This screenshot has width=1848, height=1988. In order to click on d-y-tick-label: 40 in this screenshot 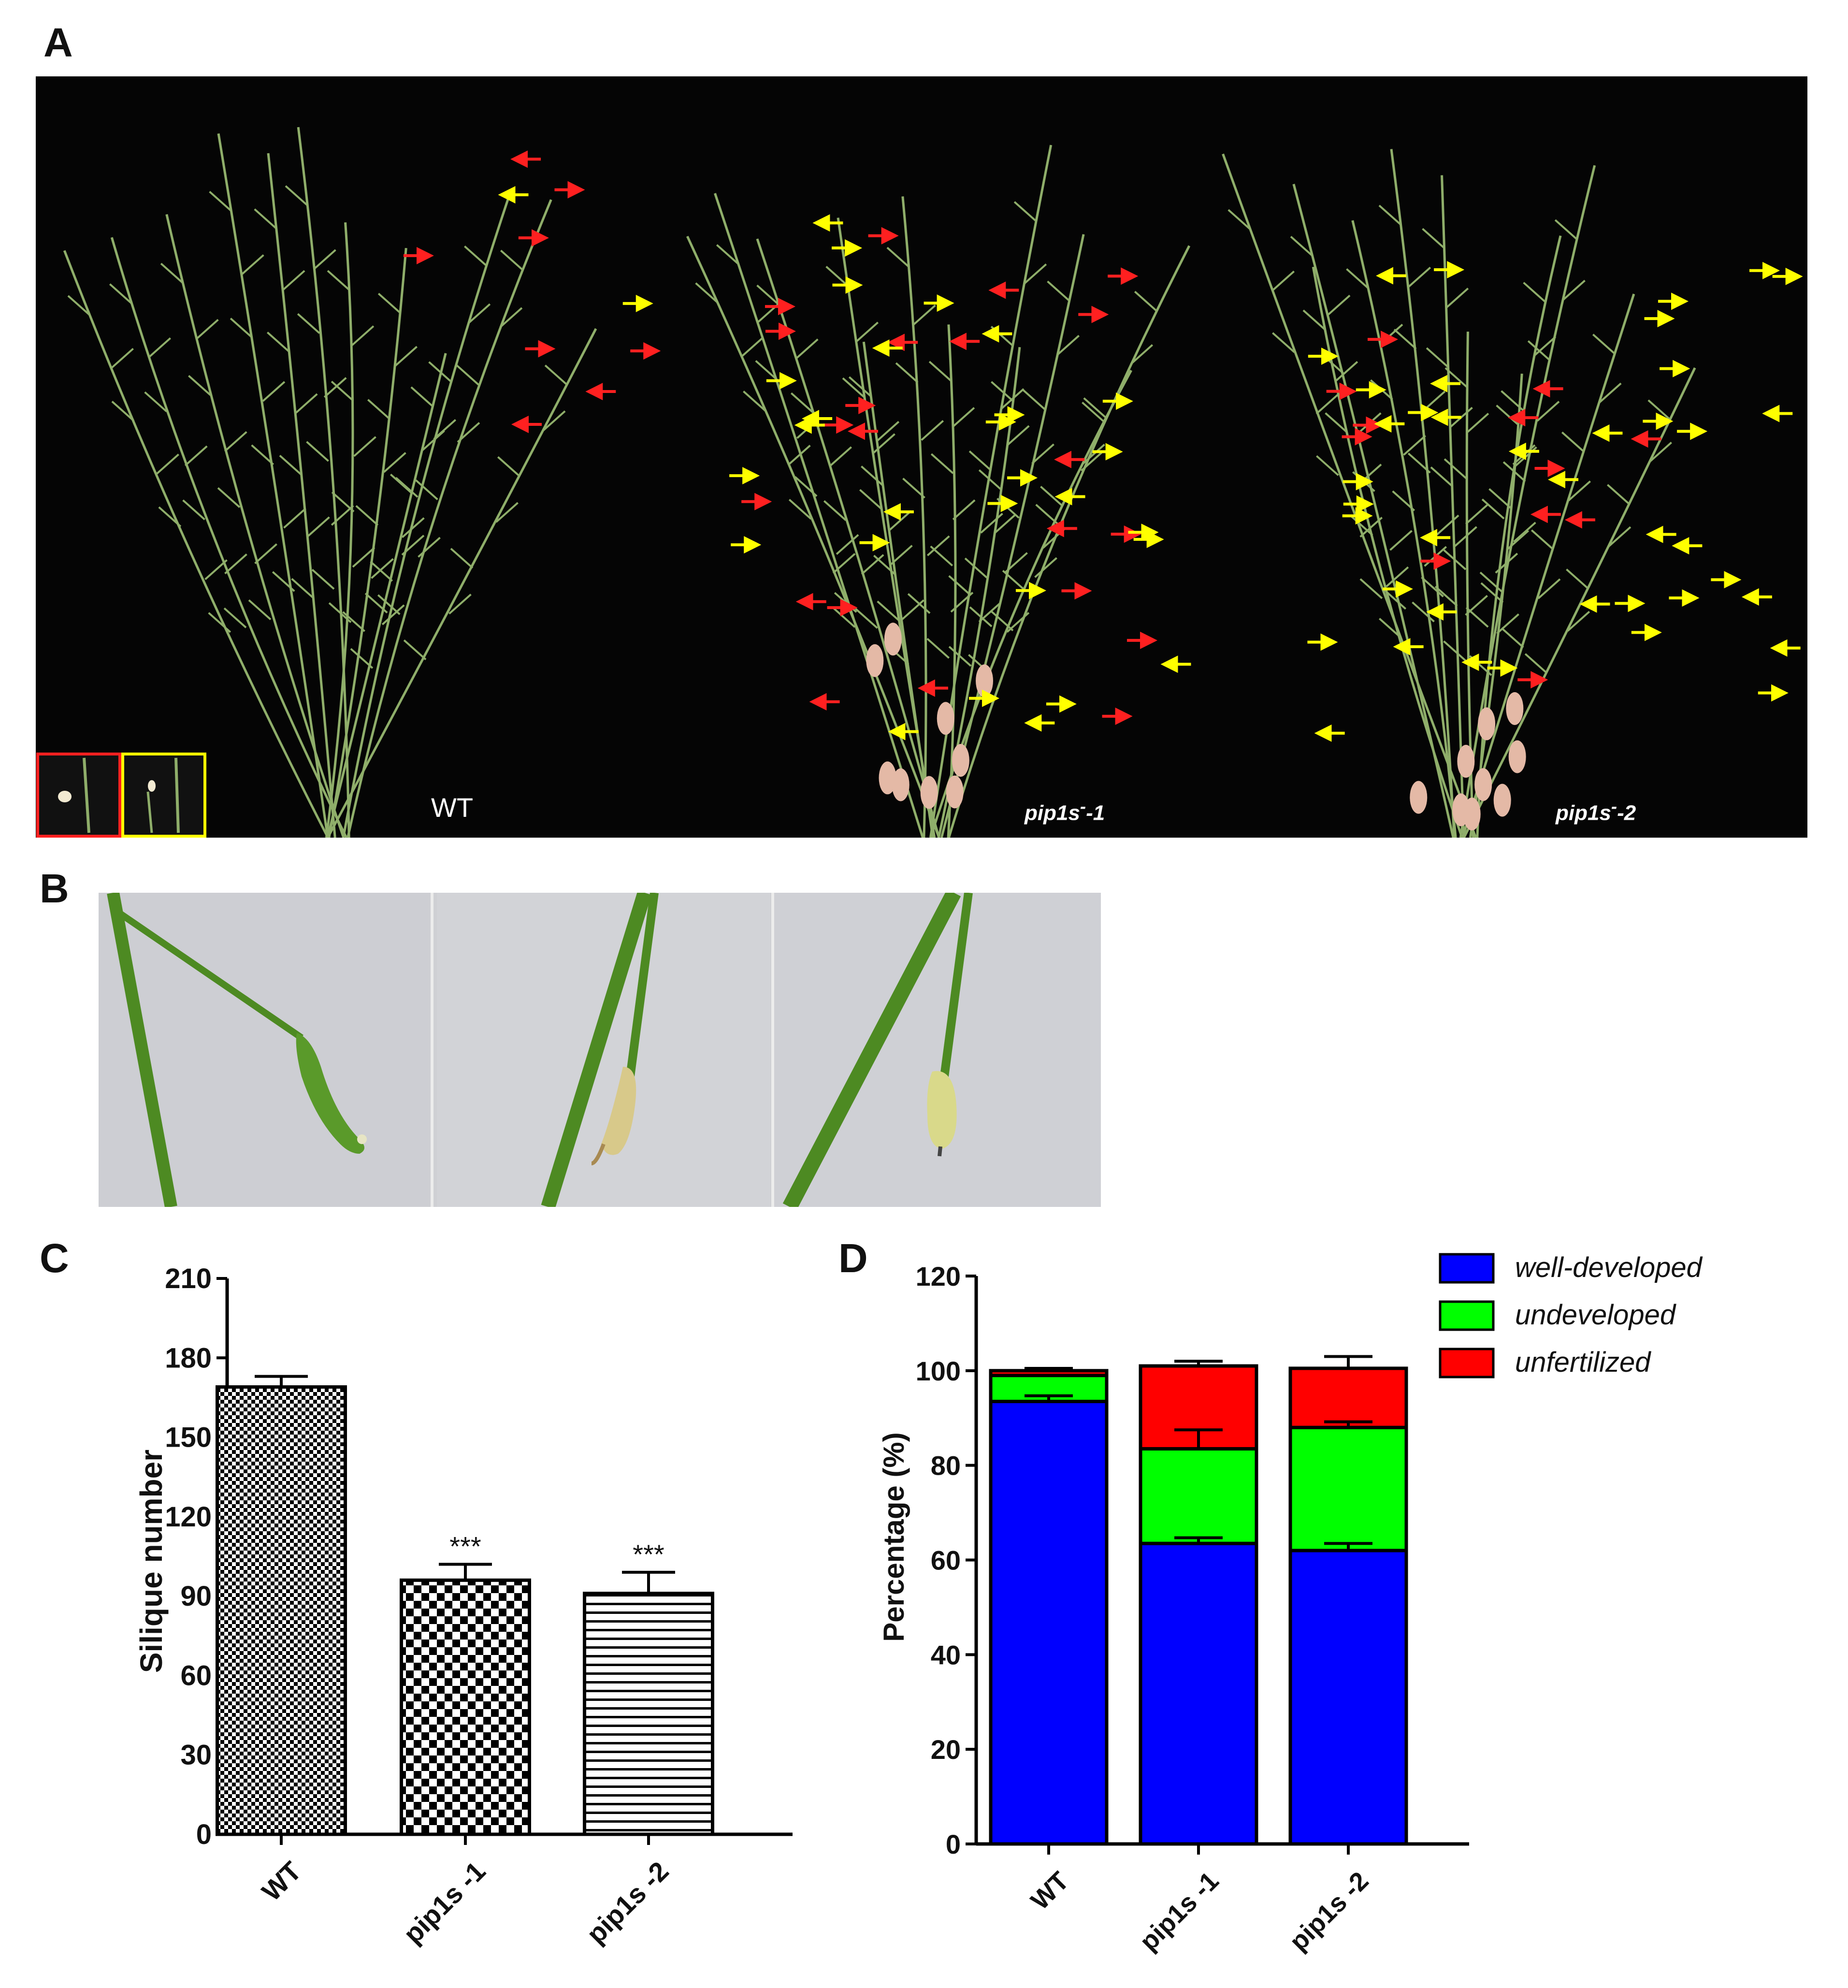, I will do `click(946, 1655)`.